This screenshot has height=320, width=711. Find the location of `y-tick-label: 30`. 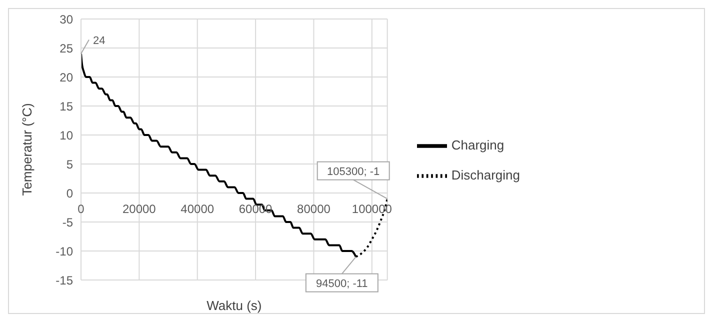

y-tick-label: 30 is located at coordinates (67, 19).